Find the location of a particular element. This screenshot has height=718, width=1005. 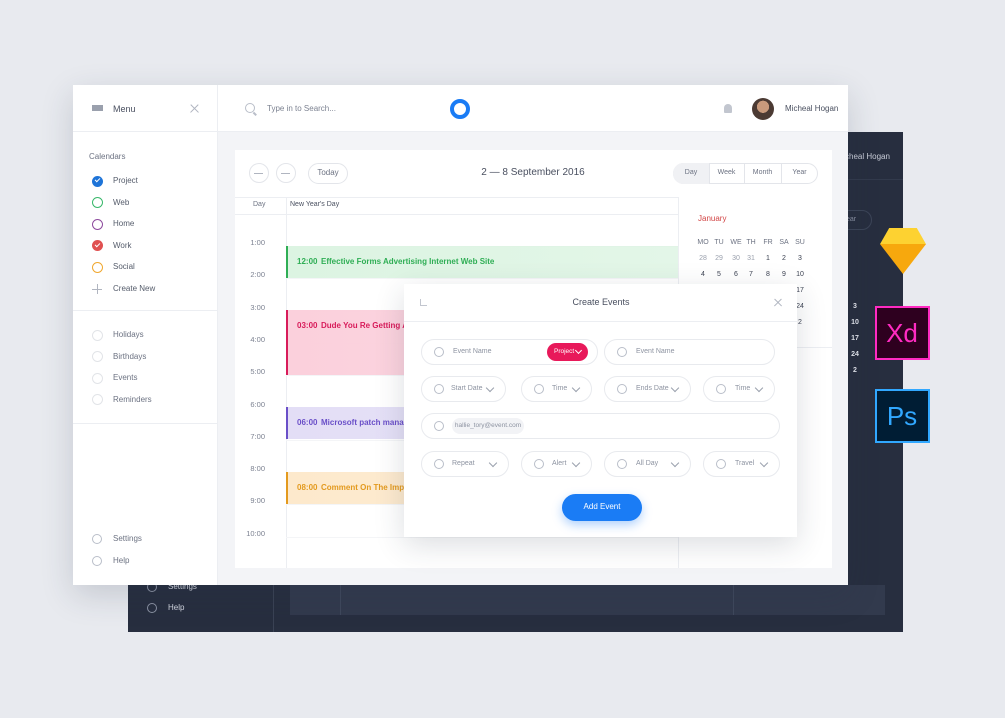

menu-title: Menu is located at coordinates (124, 109).